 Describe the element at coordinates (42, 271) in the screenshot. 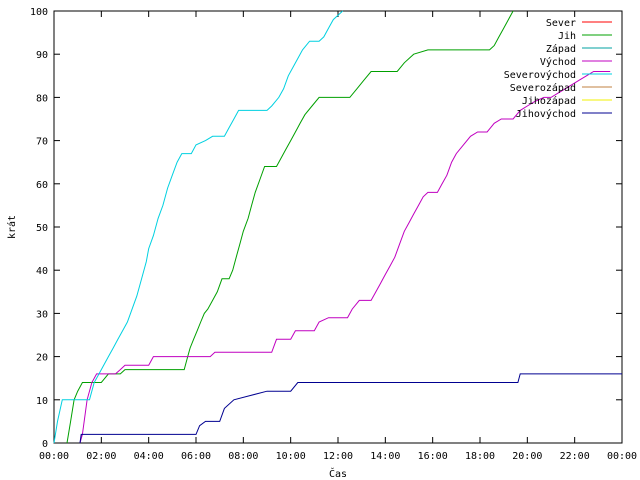

I see `y-tick-label: 40` at that location.